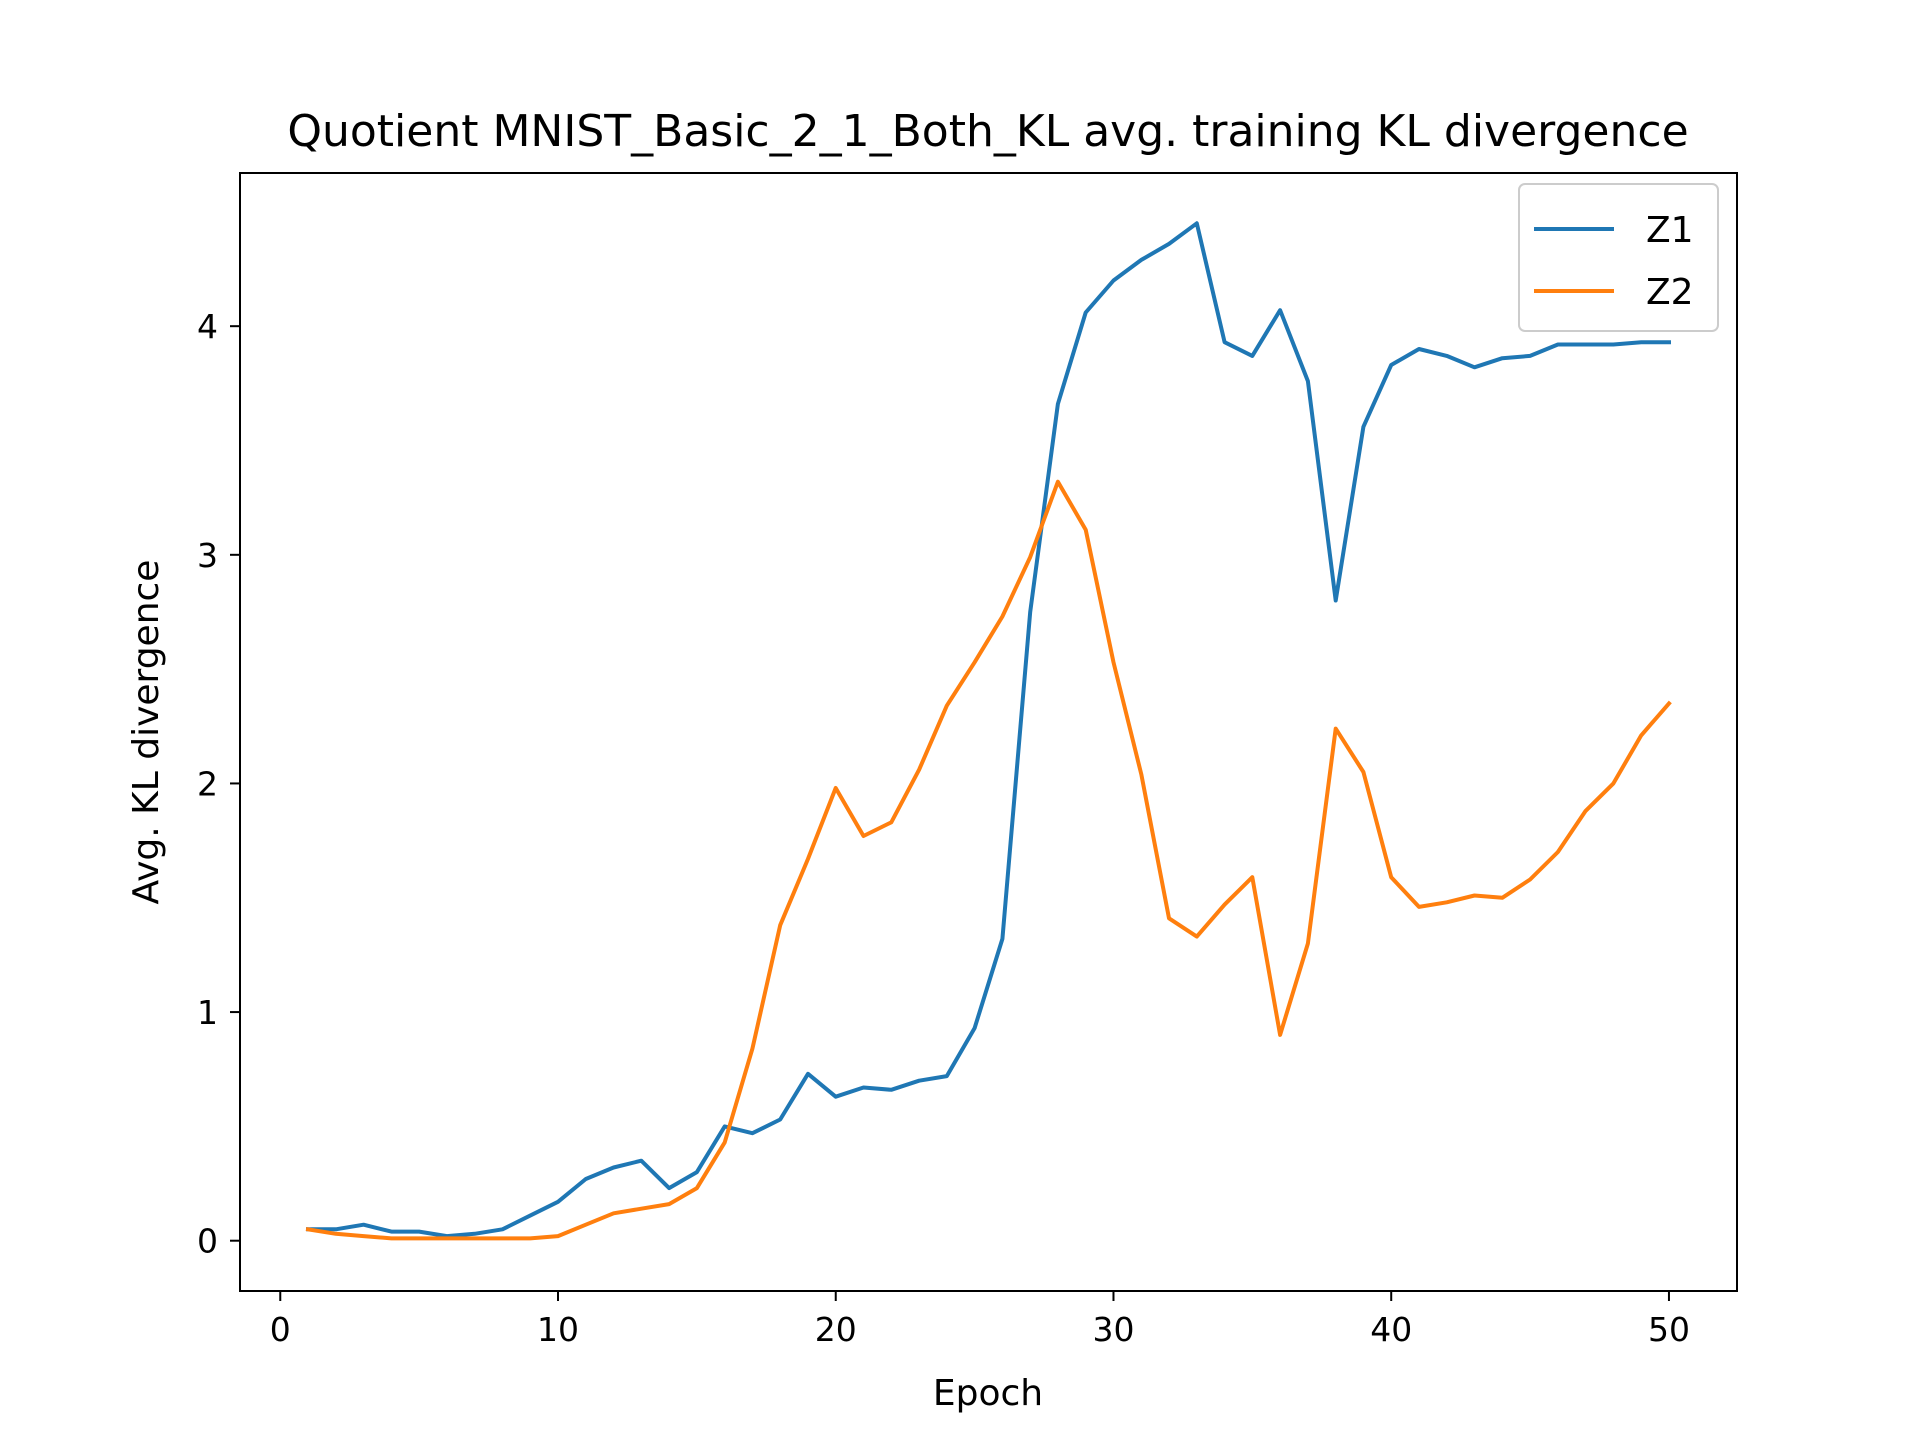  I want to click on y-tick-label: 0, so click(207, 1241).